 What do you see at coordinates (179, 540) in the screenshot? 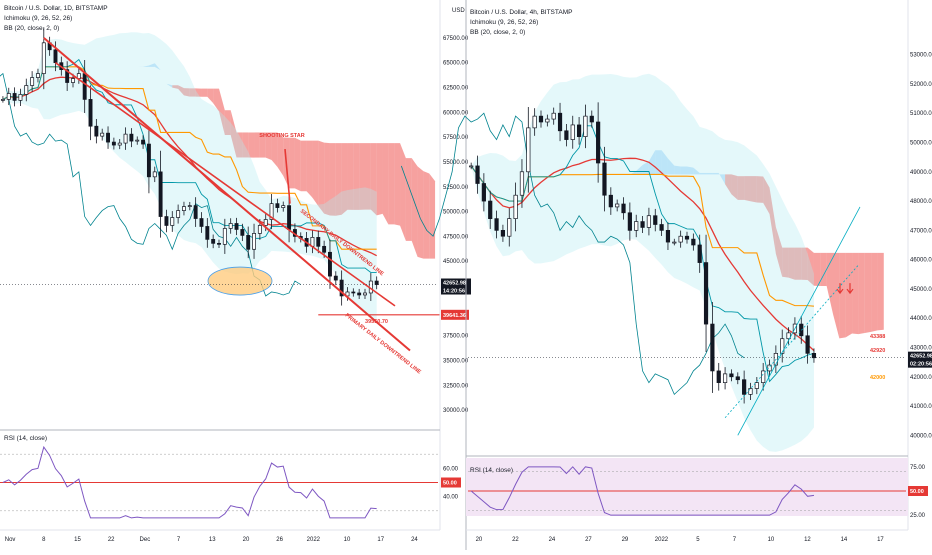
I see `time-tick-label: 7` at bounding box center [179, 540].